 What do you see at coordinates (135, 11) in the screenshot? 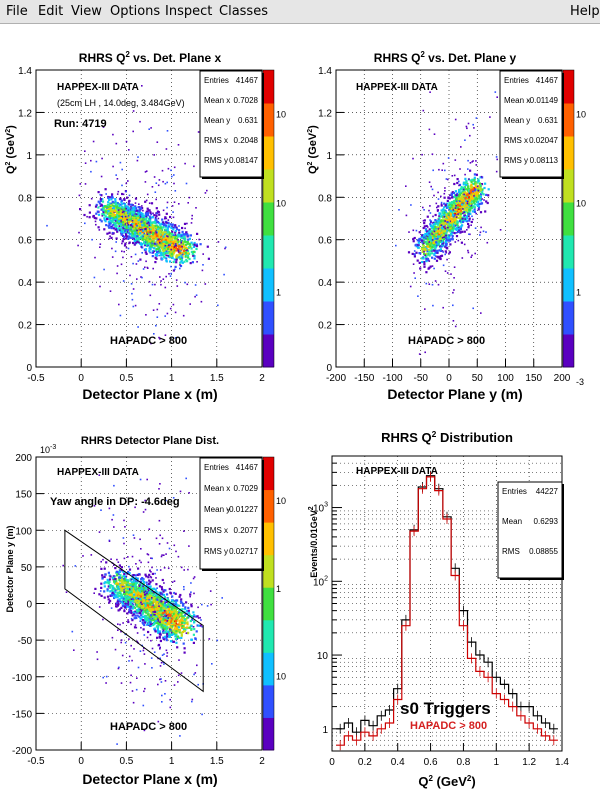
I see `menu-options: Options` at bounding box center [135, 11].